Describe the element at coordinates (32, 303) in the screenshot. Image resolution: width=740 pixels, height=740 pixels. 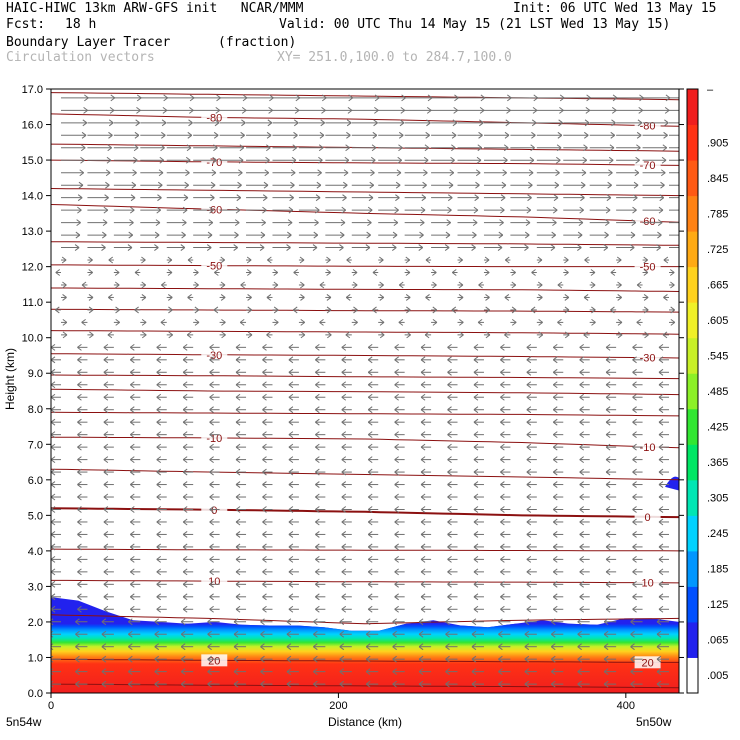
I see `y-tick-label: 11.0` at that location.